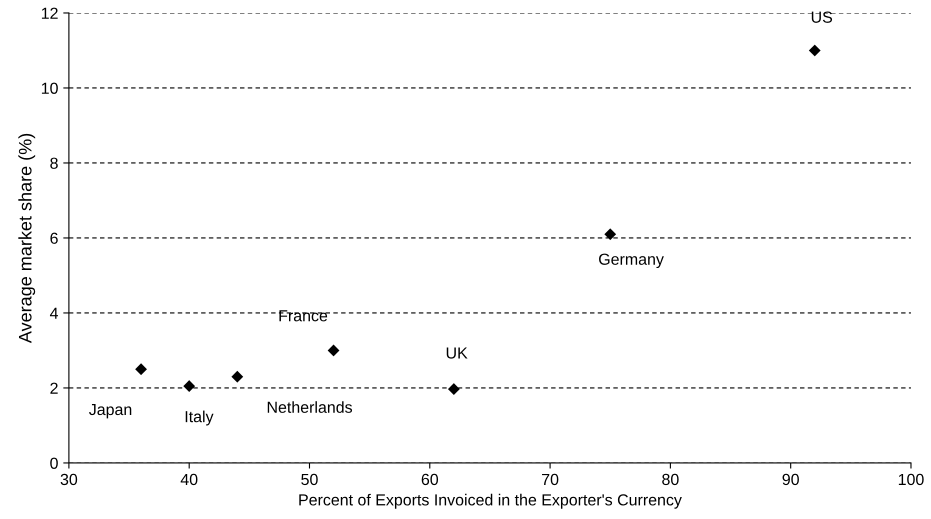  What do you see at coordinates (911, 480) in the screenshot?
I see `x-tick-label: 100` at bounding box center [911, 480].